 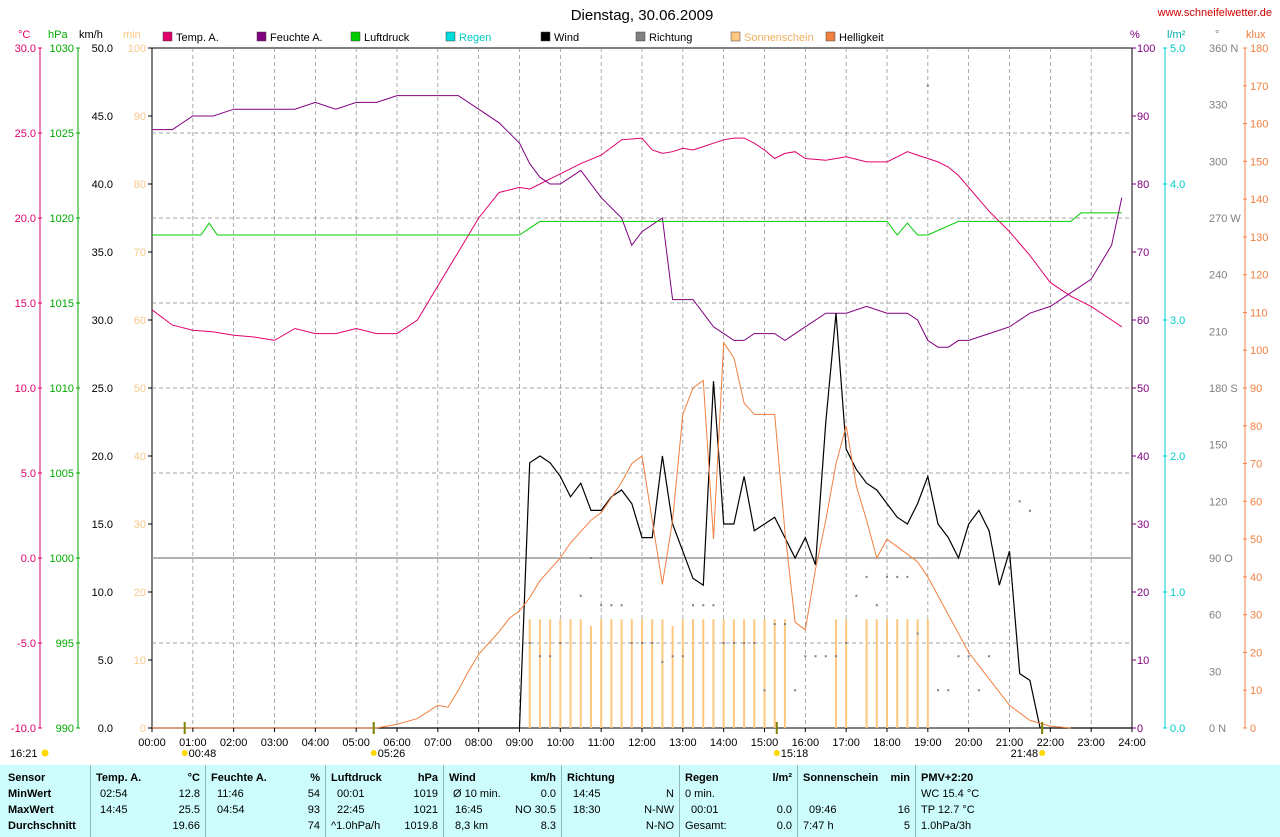 I want to click on col-divider, so click(x=797, y=801).